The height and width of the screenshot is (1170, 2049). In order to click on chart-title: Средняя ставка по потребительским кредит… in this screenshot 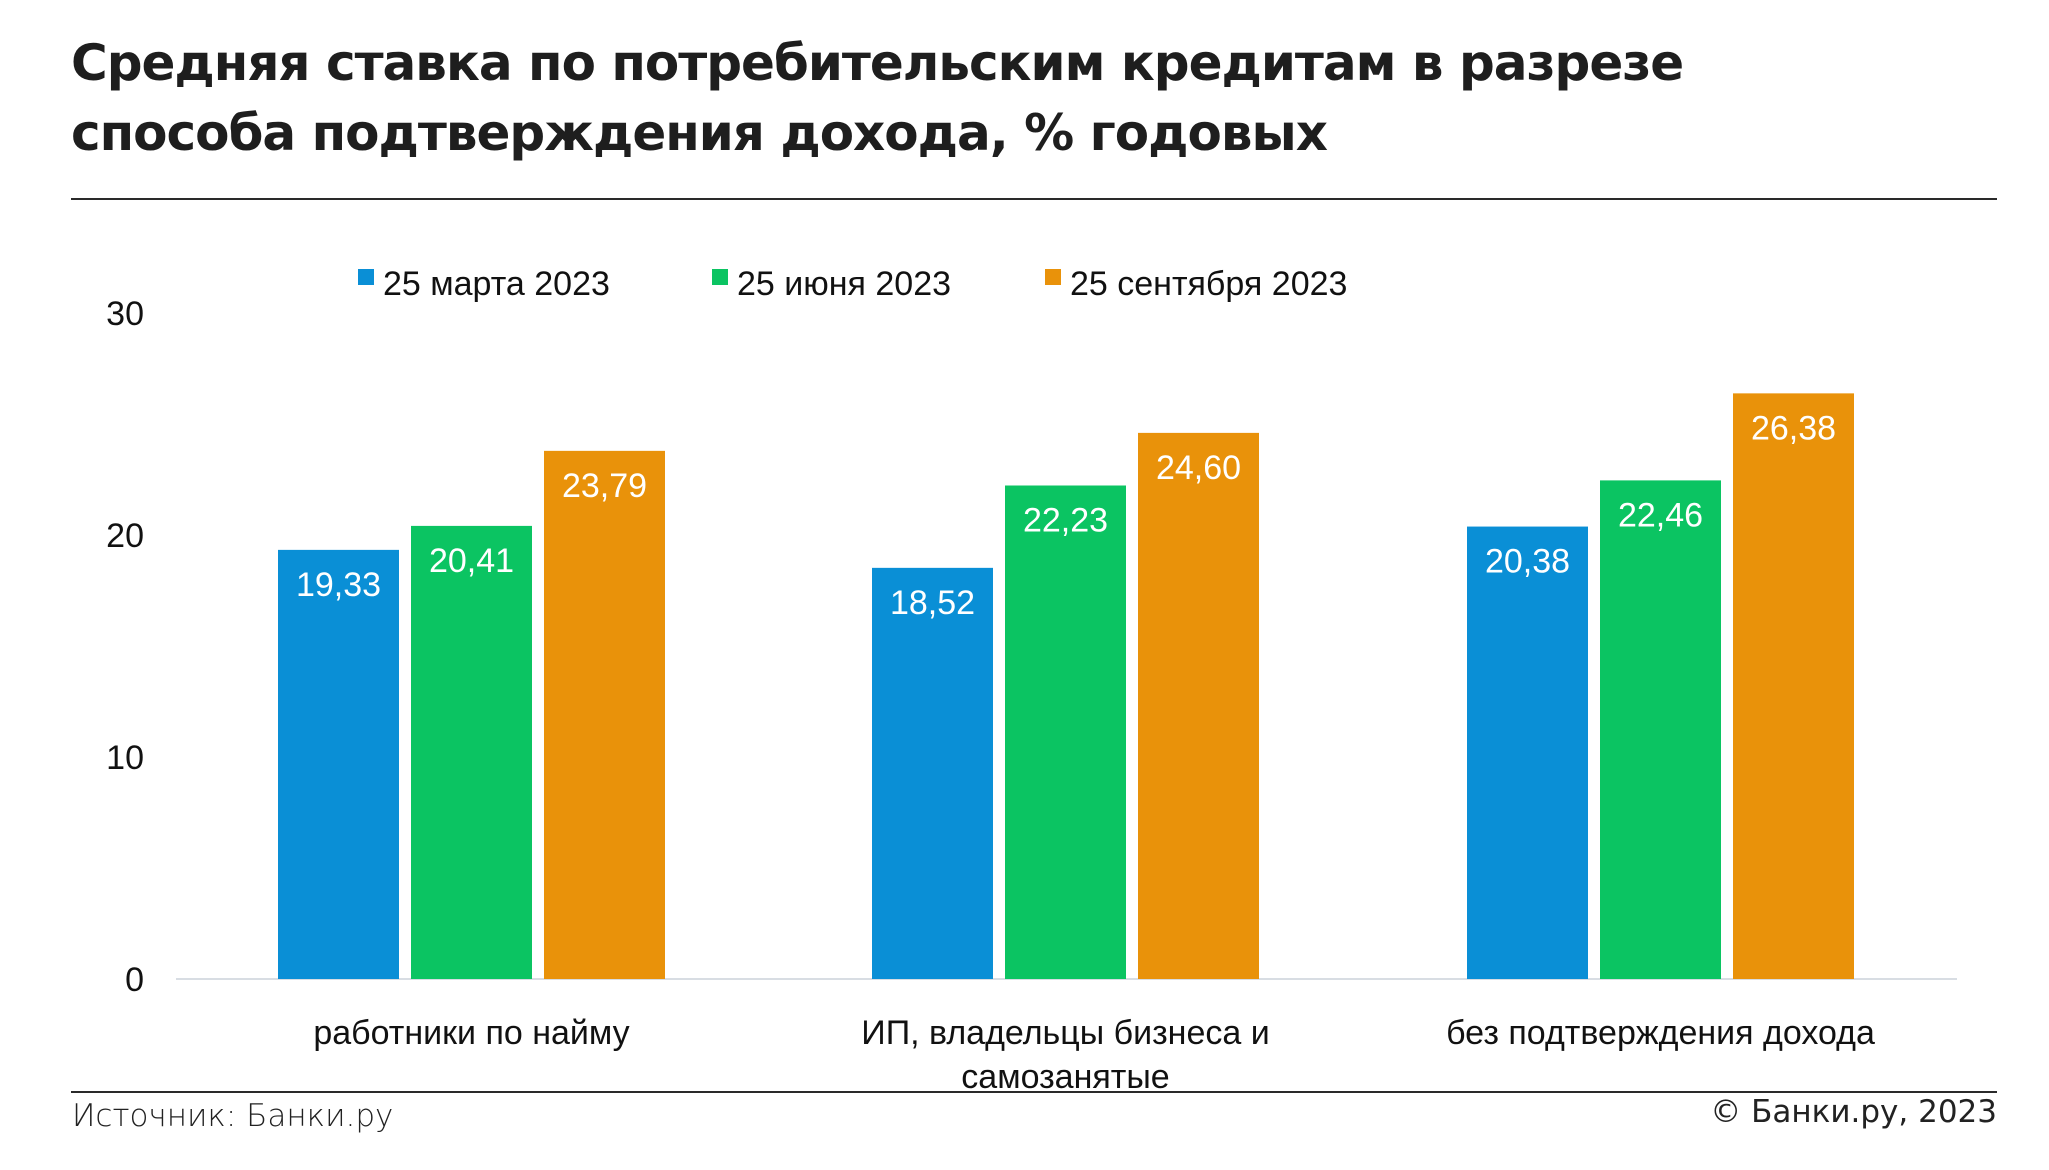, I will do `click(1021, 98)`.